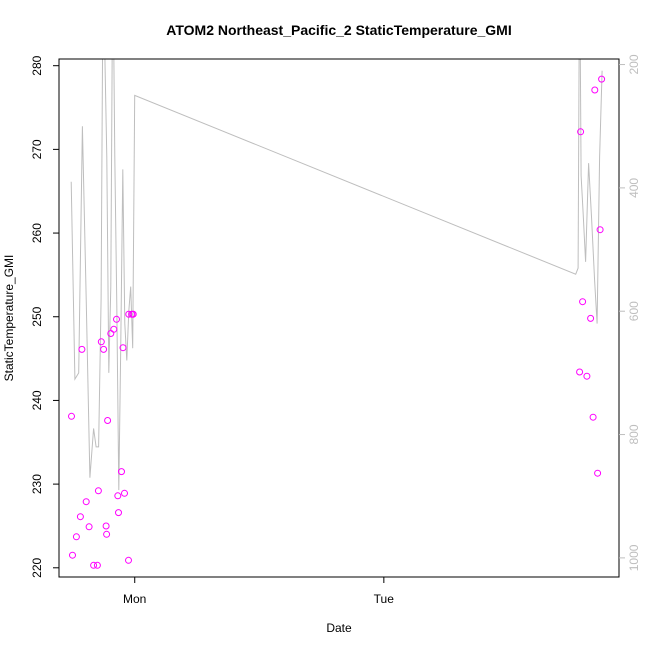  What do you see at coordinates (37, 65) in the screenshot?
I see `y-left-tick-label: 280` at bounding box center [37, 65].